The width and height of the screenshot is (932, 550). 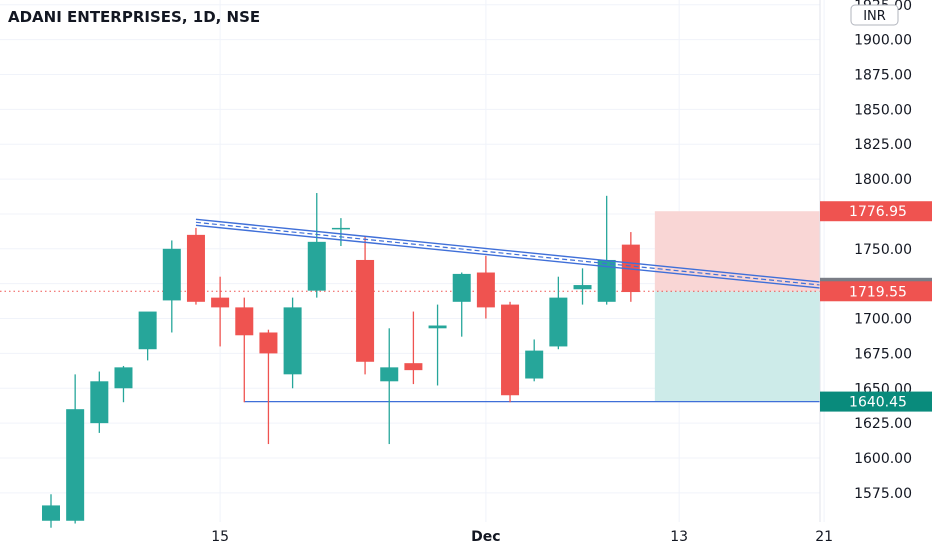 I want to click on price-tick-label: 1850.00, so click(x=883, y=110).